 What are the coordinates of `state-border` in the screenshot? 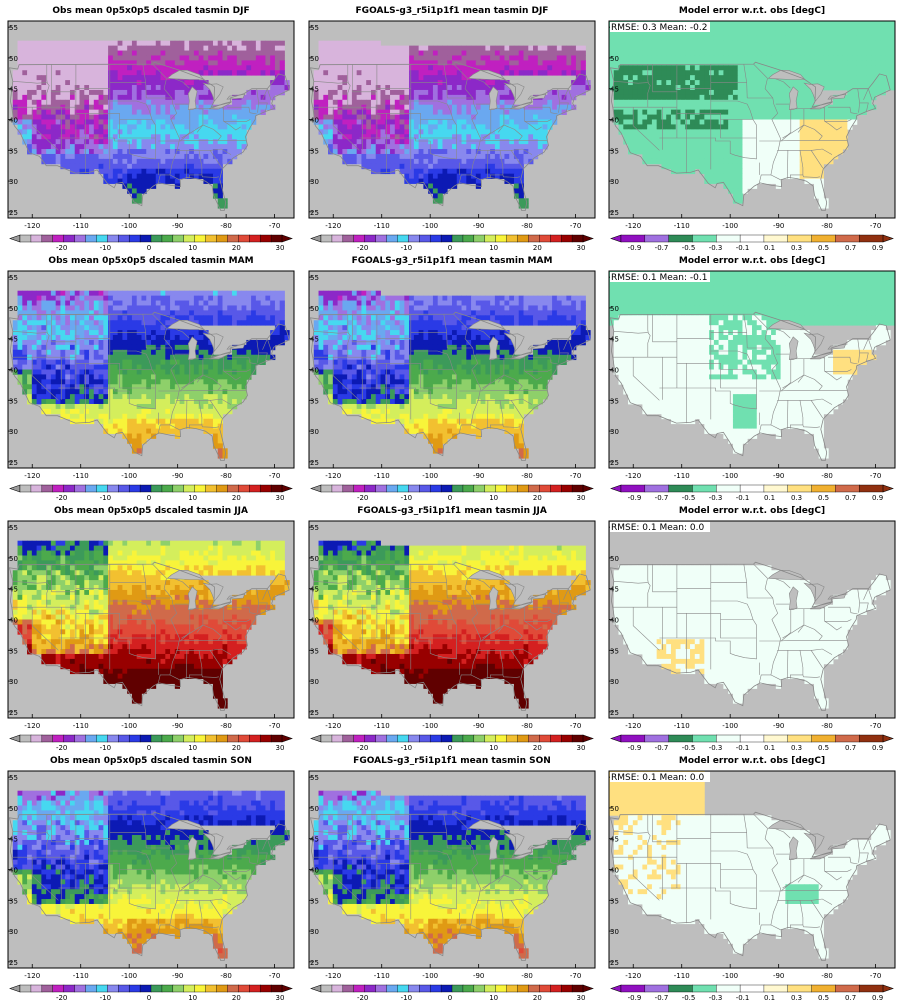 It's located at (159, 71).